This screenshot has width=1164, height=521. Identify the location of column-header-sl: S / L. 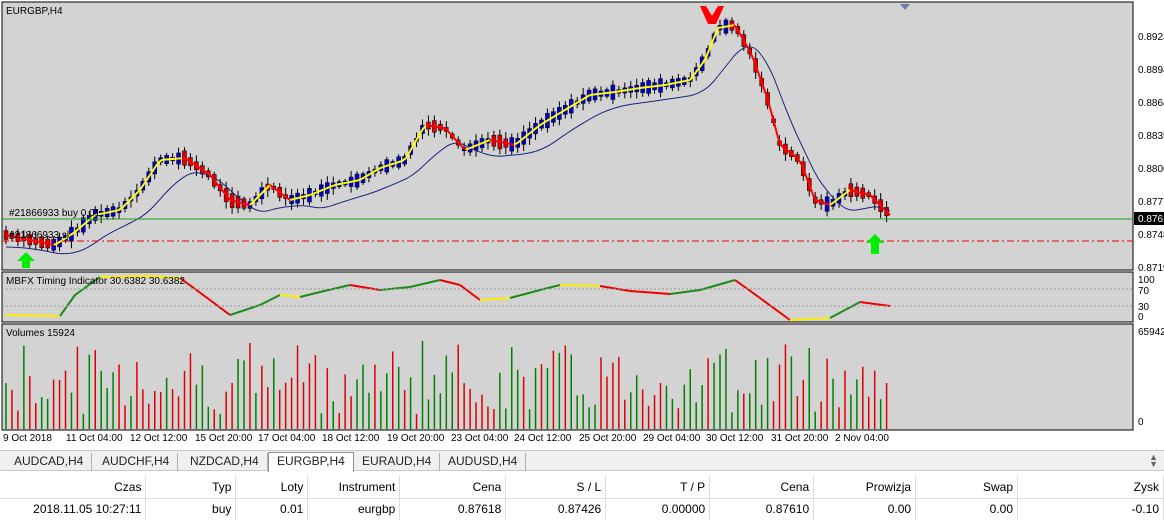
(556, 487).